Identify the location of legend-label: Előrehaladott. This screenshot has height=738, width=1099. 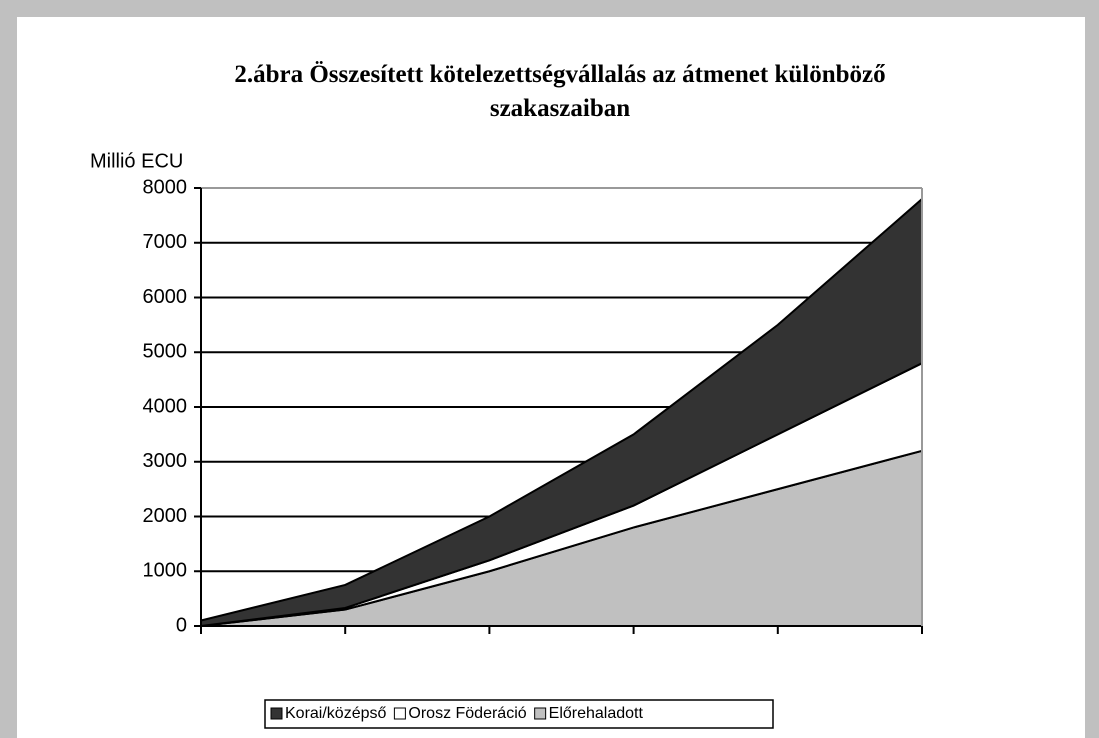
(596, 713).